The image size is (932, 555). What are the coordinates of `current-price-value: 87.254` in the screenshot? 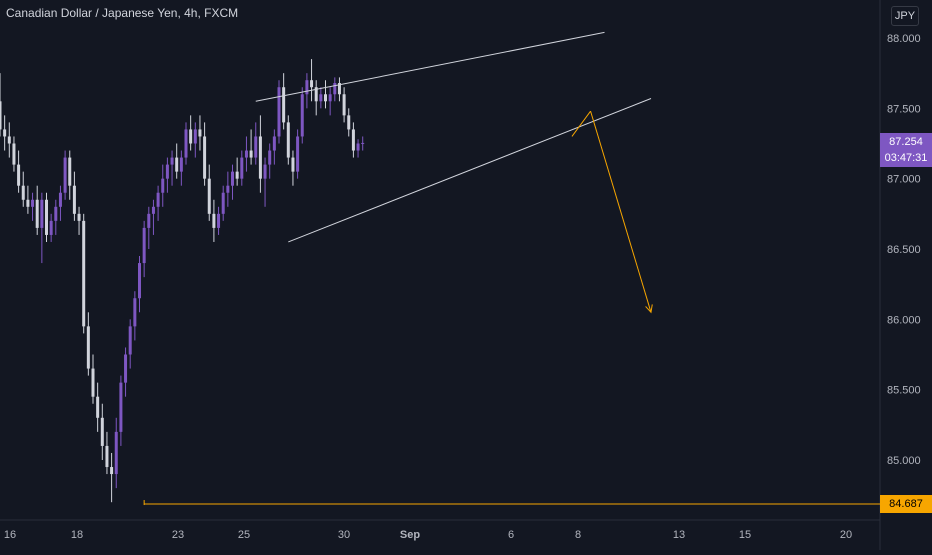 It's located at (906, 142).